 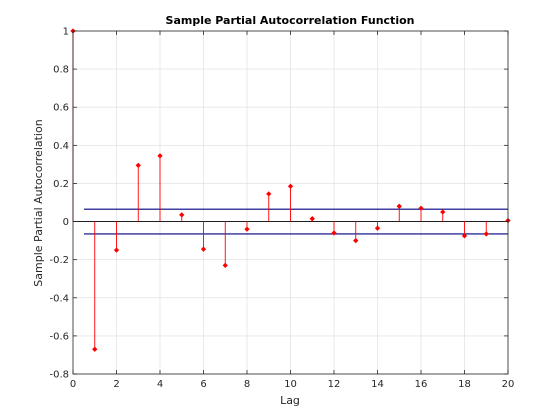 I want to click on x-tick-label: 20, so click(x=508, y=384).